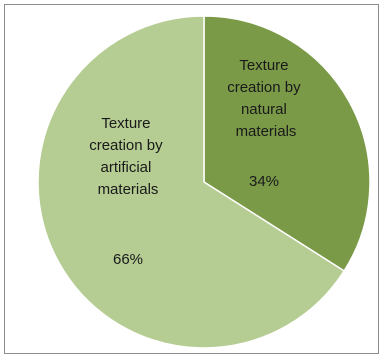 This screenshot has height=360, width=385. Describe the element at coordinates (264, 181) in the screenshot. I see `slice-value-natural: 34%` at that location.